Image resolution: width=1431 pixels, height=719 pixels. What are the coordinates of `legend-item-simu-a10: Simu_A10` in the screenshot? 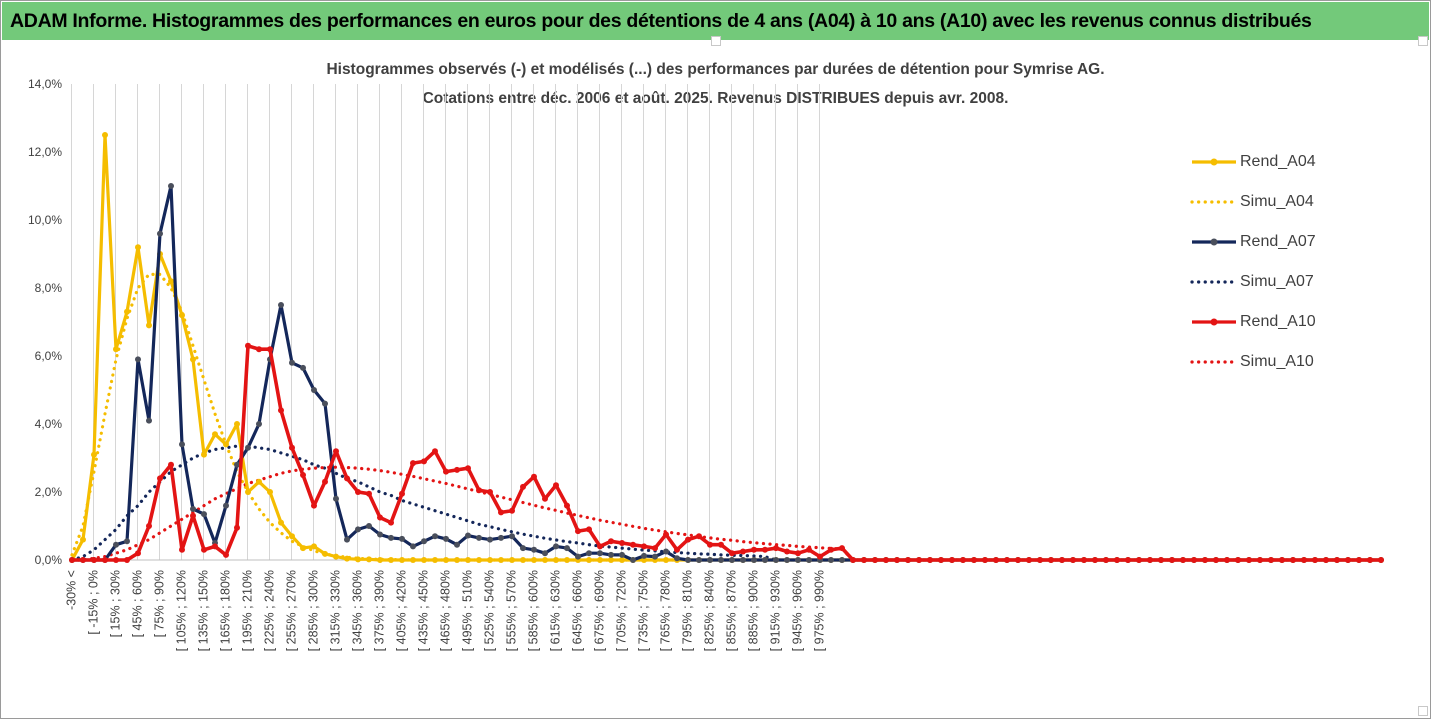 It's located at (1280, 362).